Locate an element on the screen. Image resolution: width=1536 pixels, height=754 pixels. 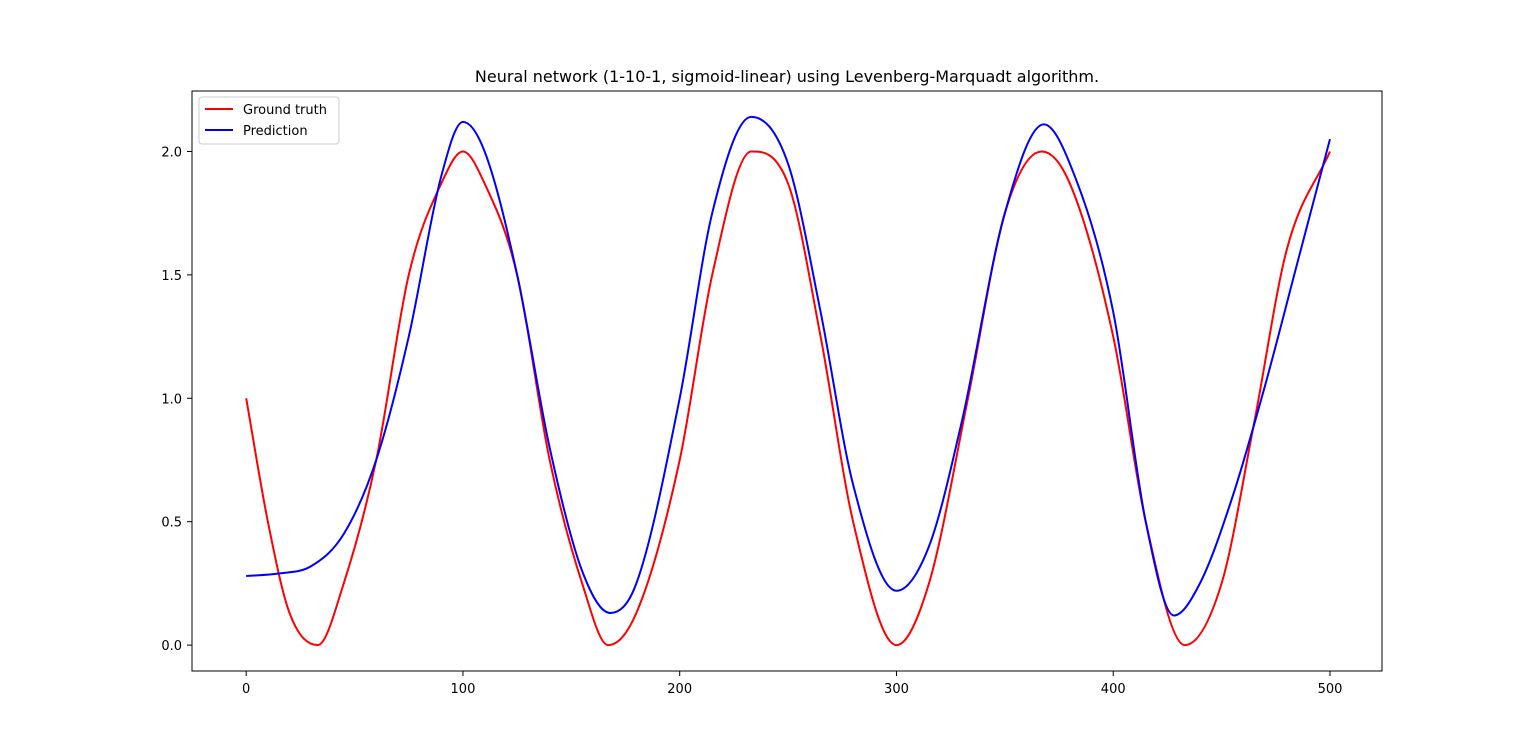
x-tick-label: 100 is located at coordinates (463, 689).